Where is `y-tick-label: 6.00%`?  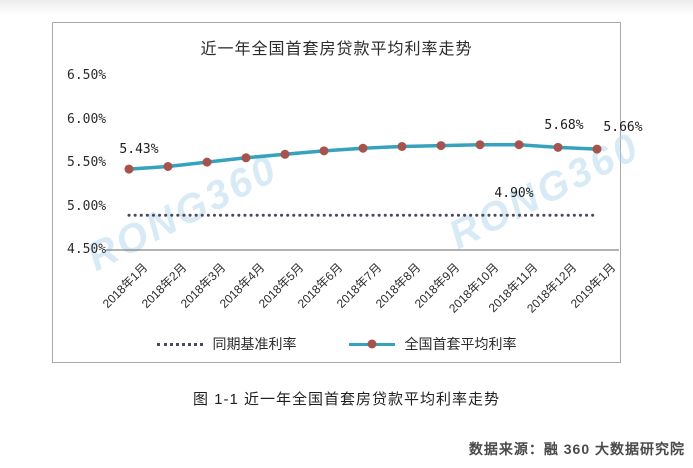
y-tick-label: 6.00% is located at coordinates (87, 119).